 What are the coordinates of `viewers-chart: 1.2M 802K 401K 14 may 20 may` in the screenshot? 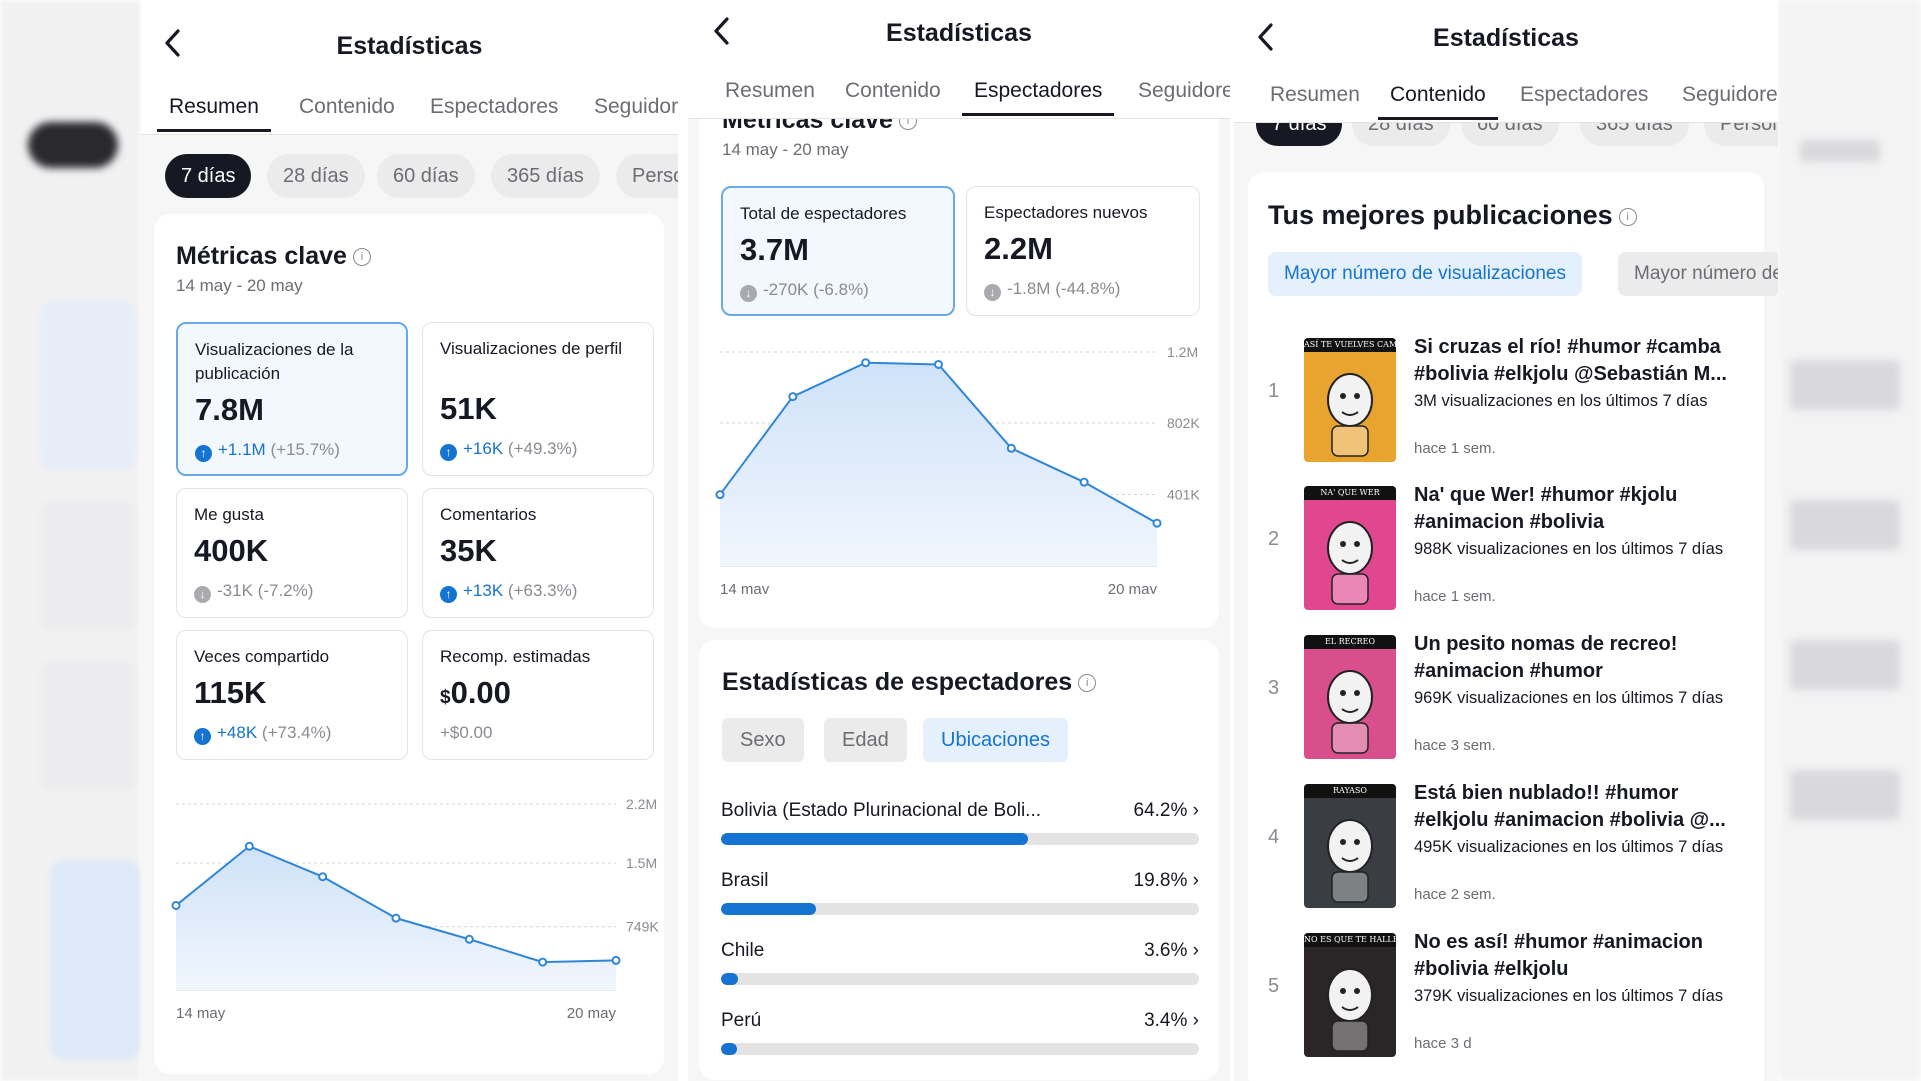 It's located at (957, 469).